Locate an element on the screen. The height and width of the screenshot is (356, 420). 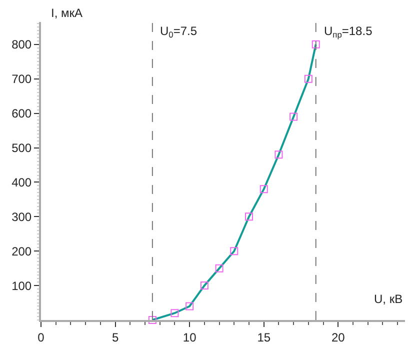
x-tick-label: 0 is located at coordinates (41, 337).